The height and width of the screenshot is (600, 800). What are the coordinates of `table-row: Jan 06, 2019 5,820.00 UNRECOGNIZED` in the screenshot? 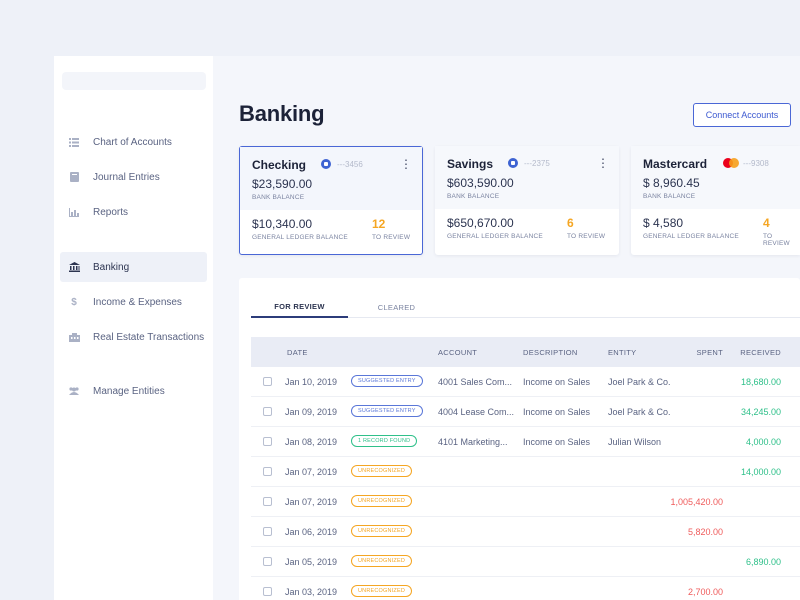 It's located at (525, 532).